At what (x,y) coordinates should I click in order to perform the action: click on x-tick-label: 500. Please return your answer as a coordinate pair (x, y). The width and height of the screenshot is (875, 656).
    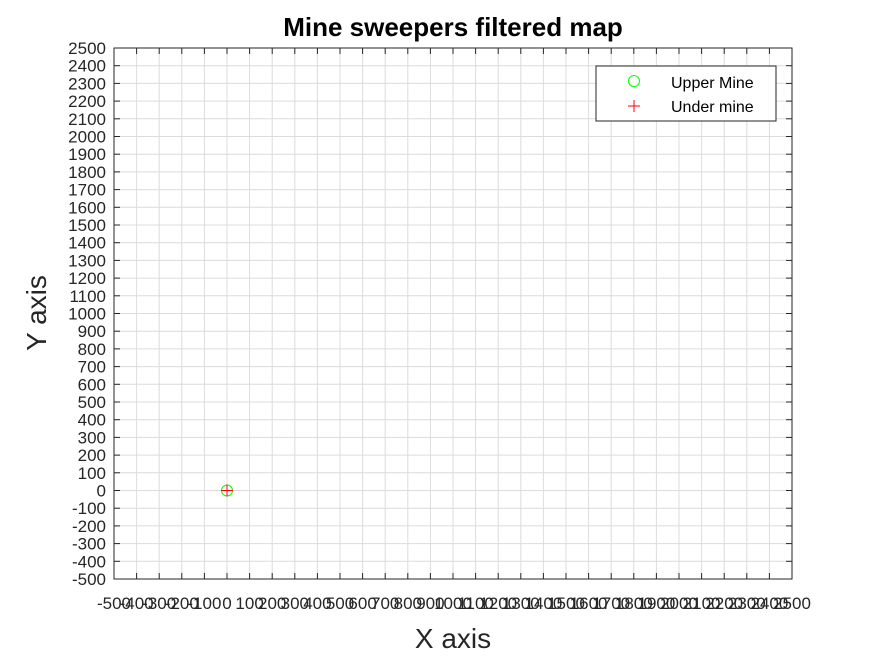
    Looking at the image, I should click on (340, 603).